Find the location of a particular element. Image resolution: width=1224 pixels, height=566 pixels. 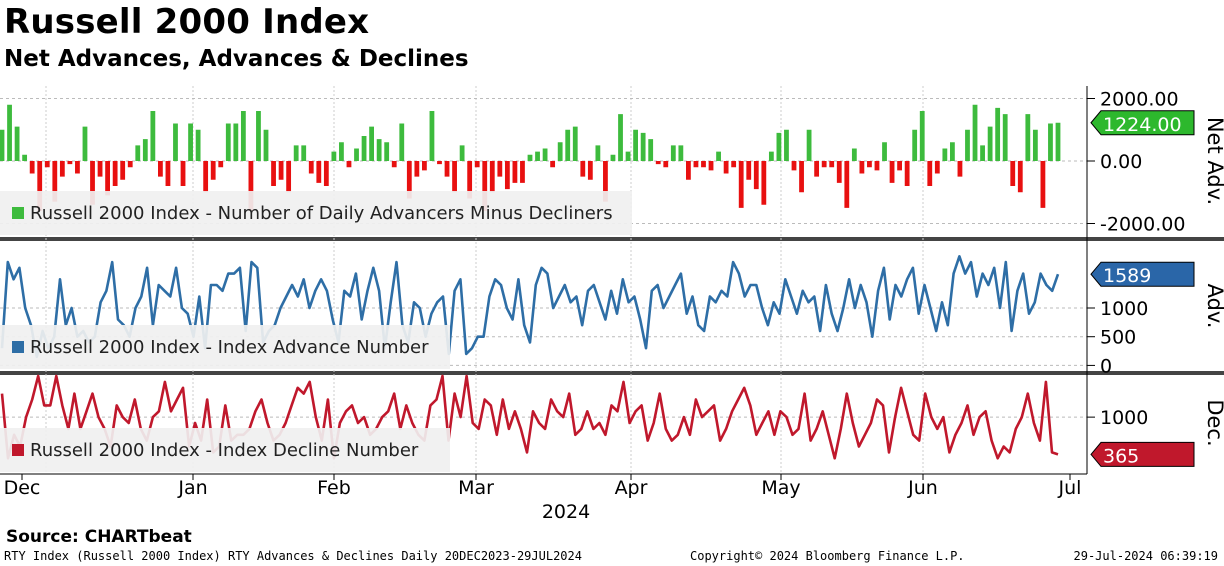

y-tick-label: 2000.00 is located at coordinates (1139, 100).